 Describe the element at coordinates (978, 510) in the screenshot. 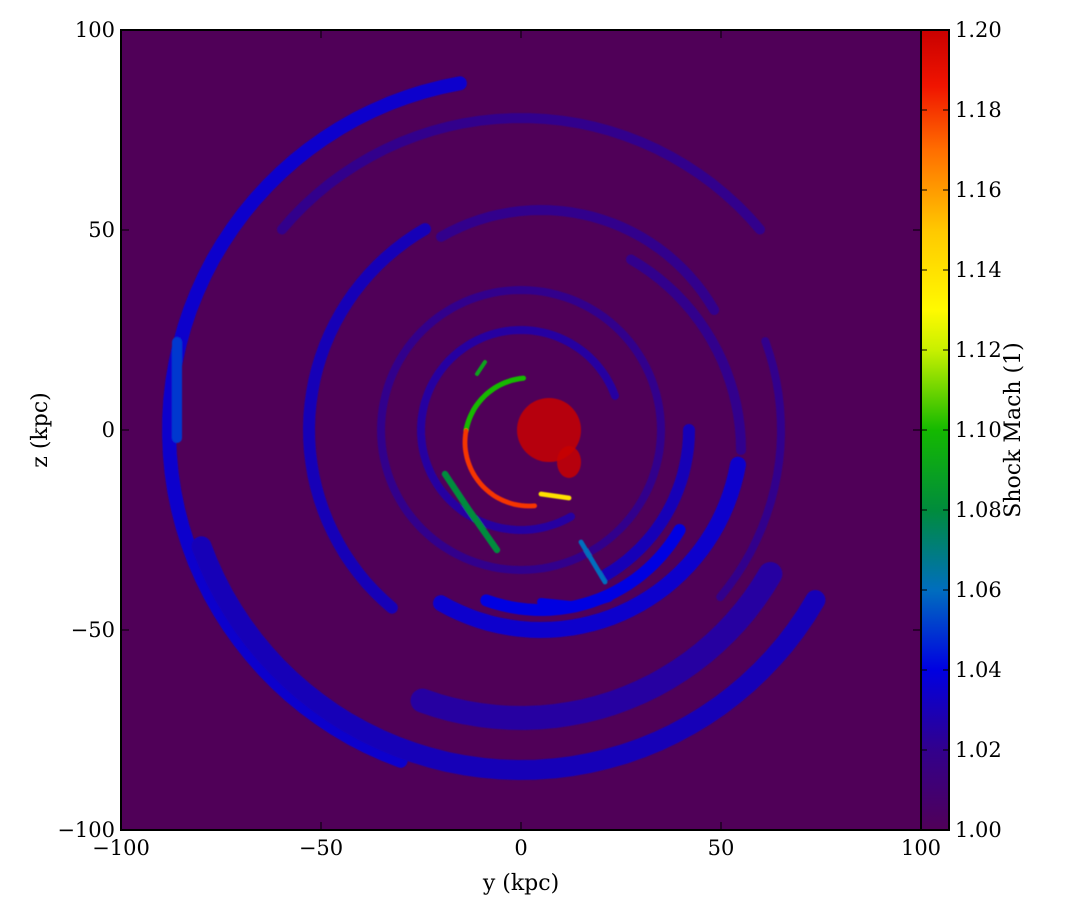

I see `colorbar-tick-label: 1.08` at that location.